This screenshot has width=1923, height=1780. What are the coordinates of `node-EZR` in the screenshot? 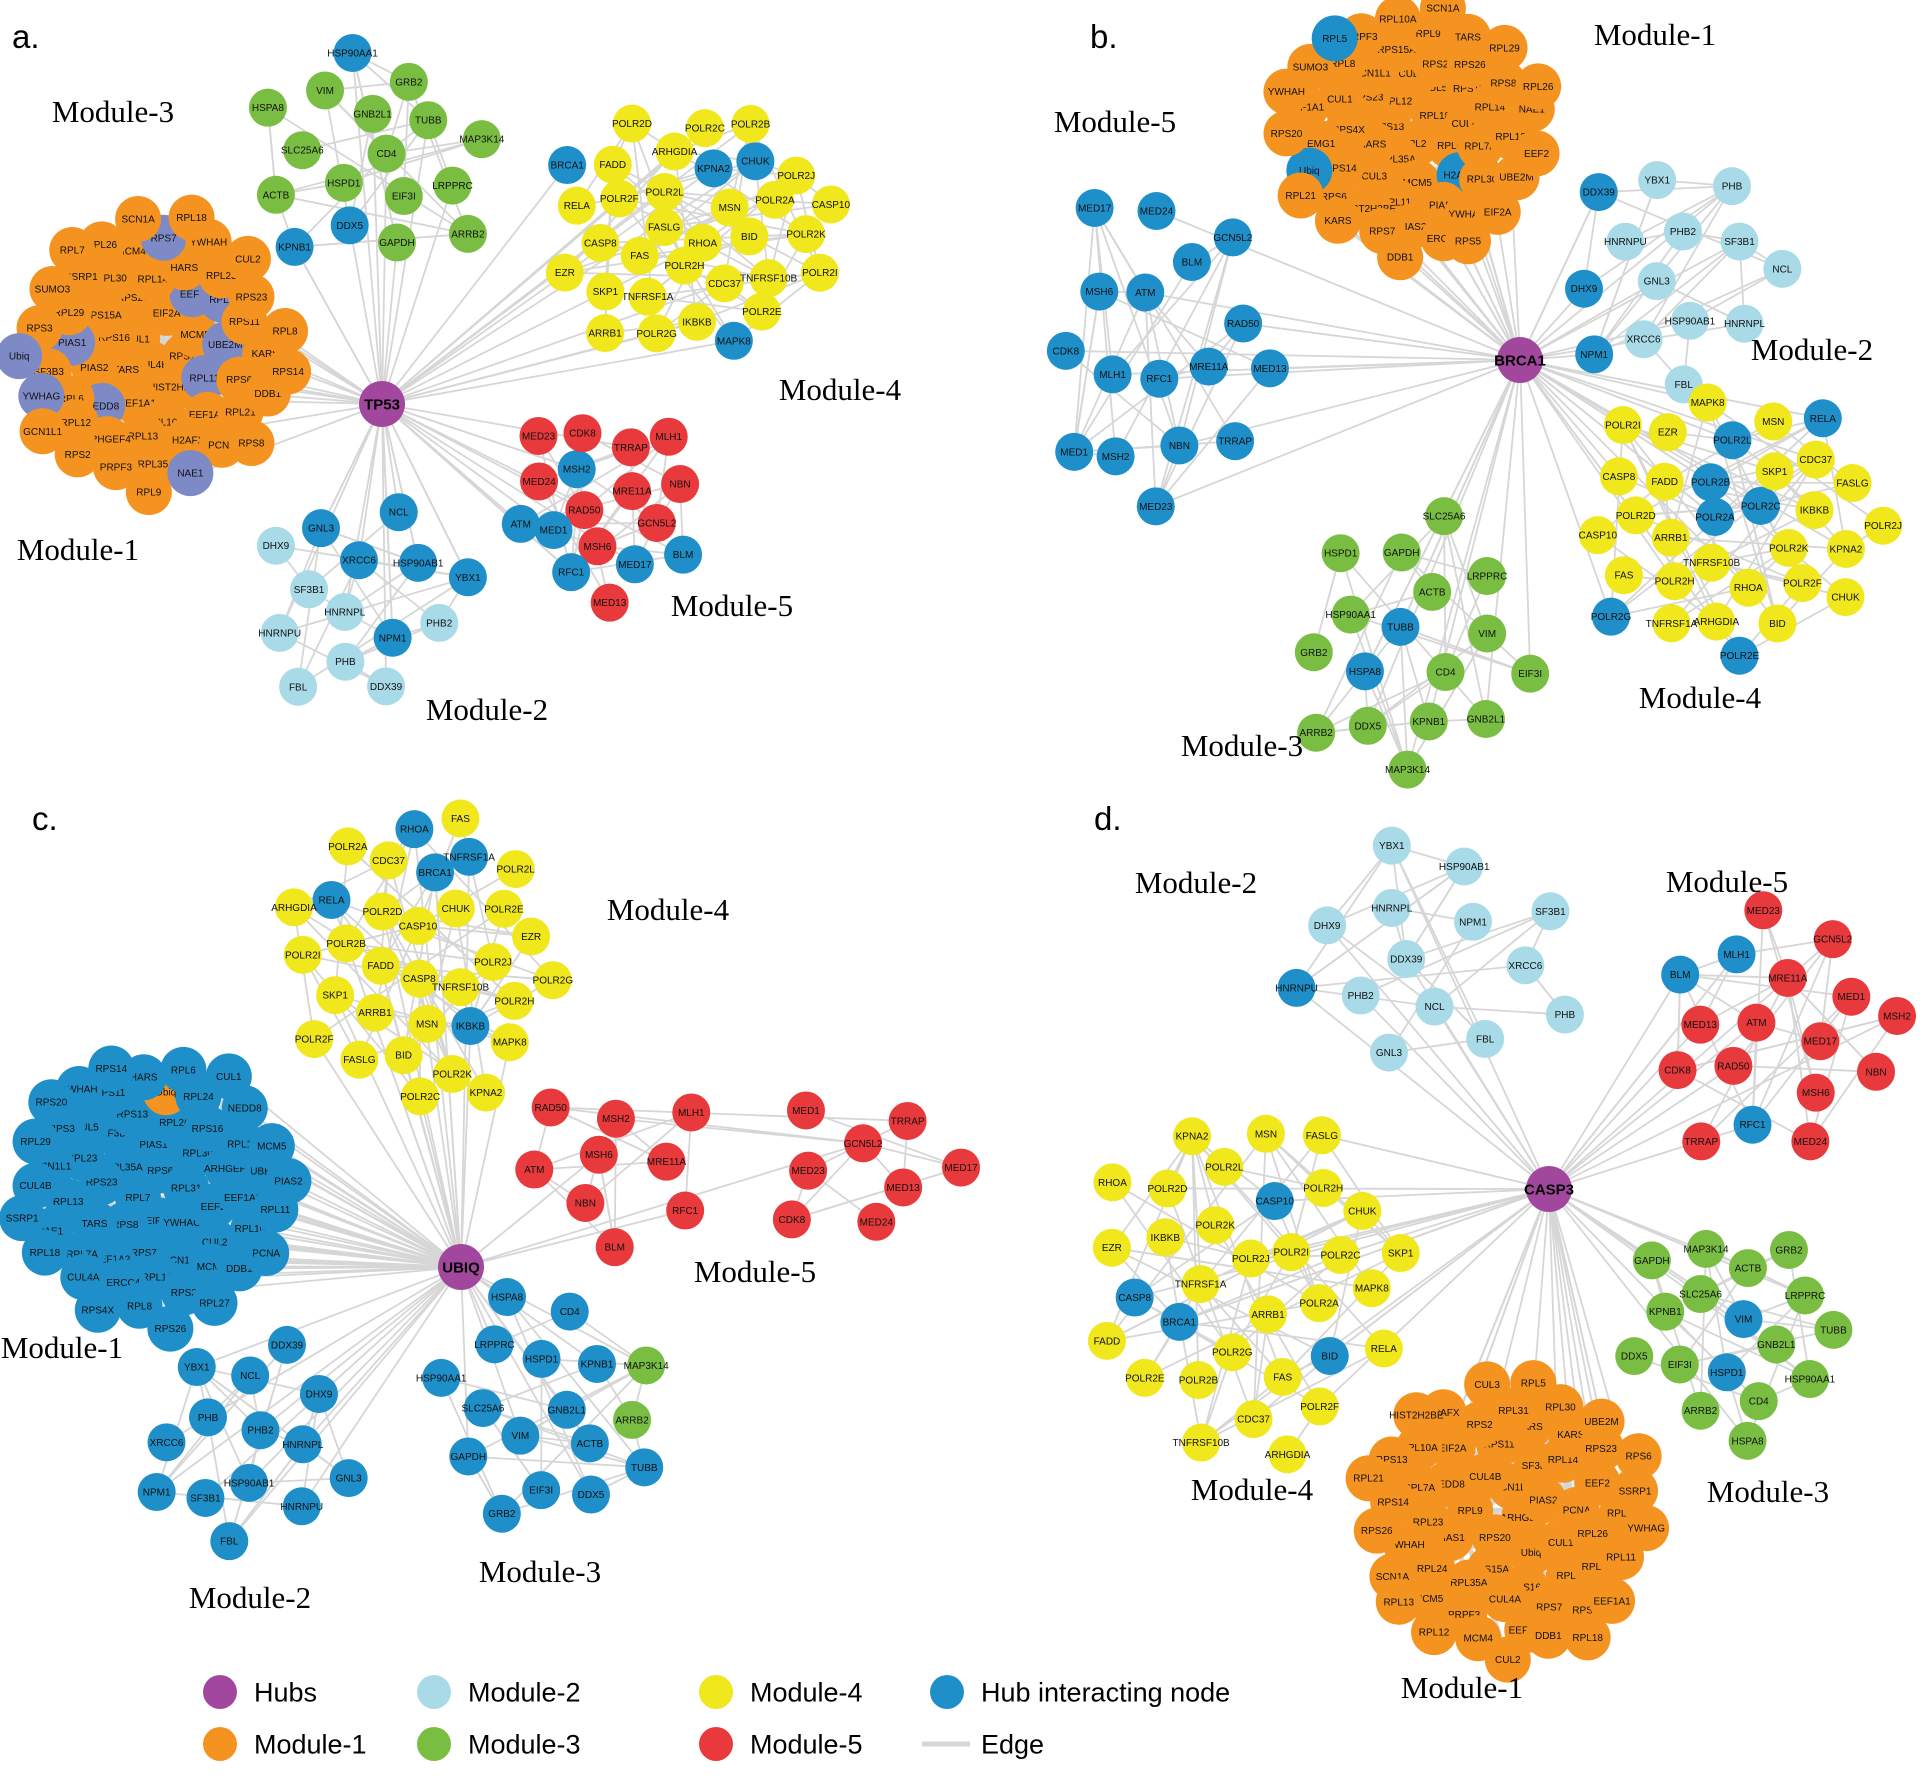 It's located at (1668, 432).